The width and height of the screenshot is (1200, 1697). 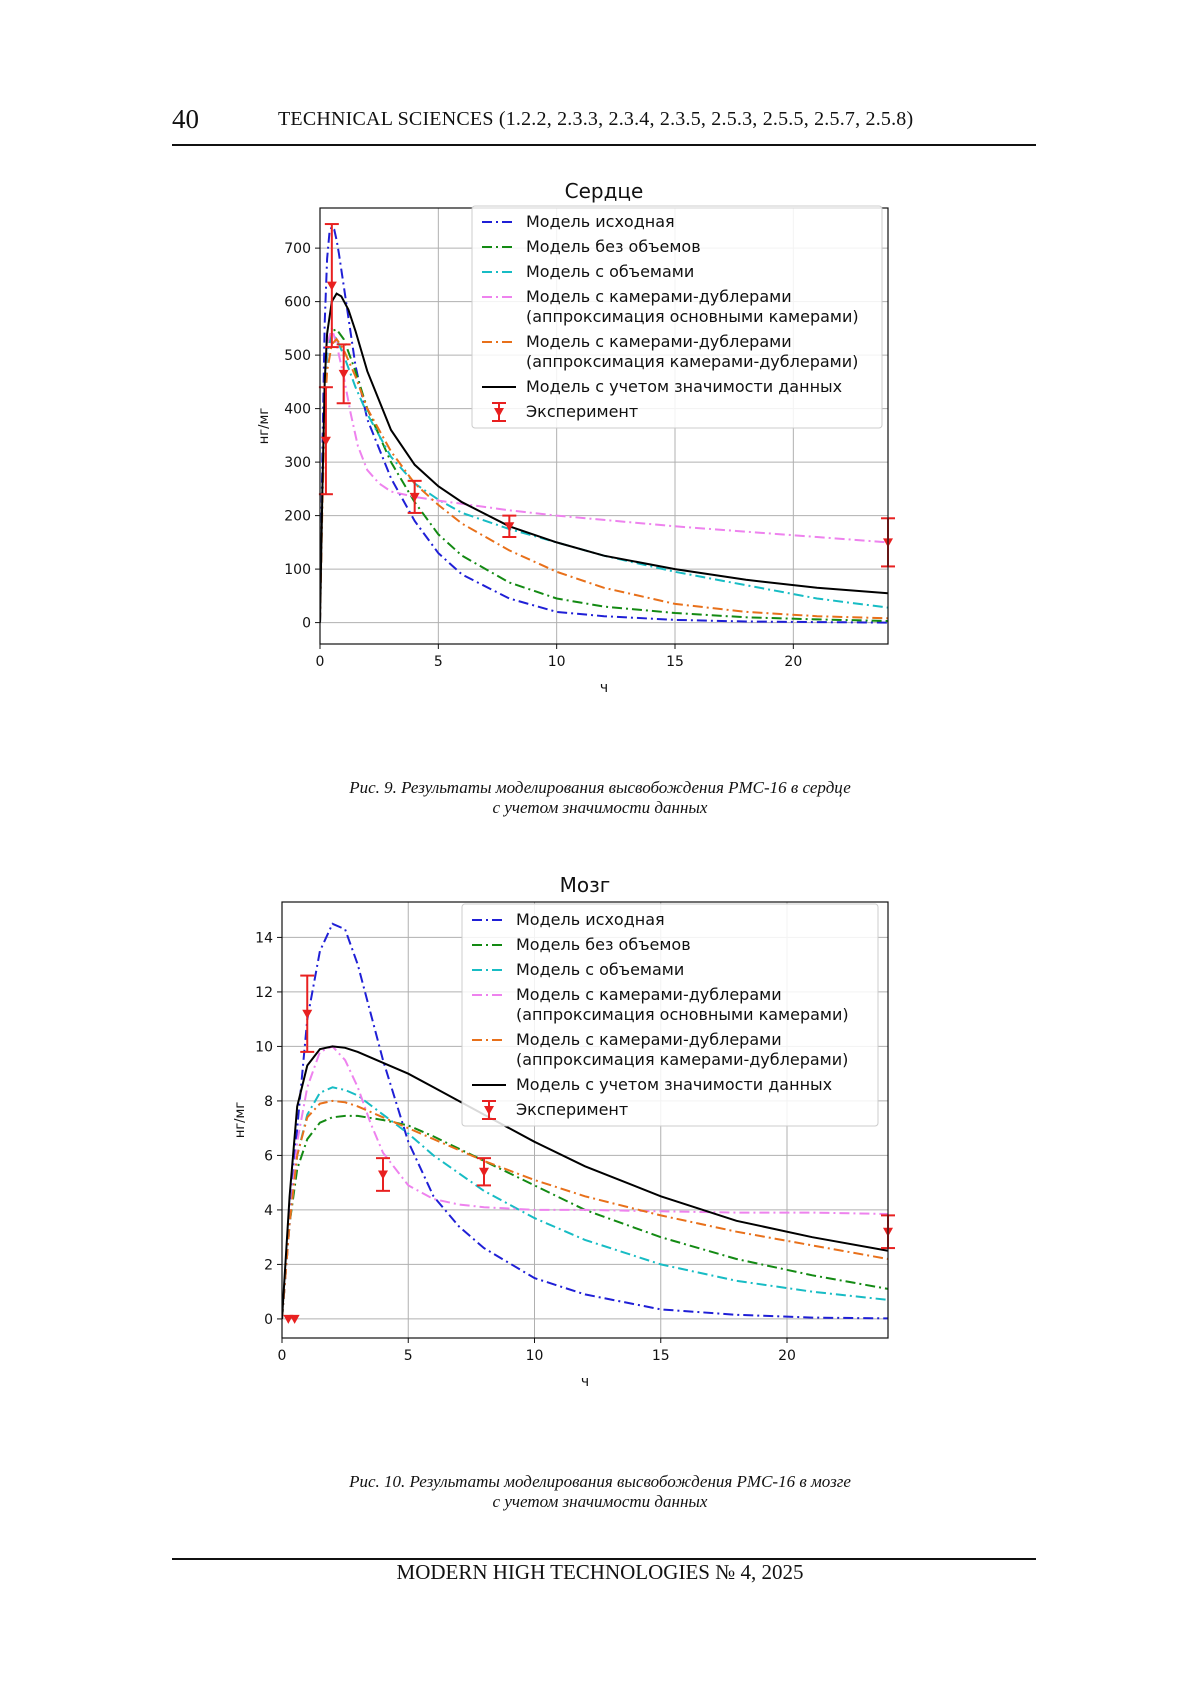 I want to click on figure-10-caption-line2: с учетом значимости данных, so click(x=600, y=1501).